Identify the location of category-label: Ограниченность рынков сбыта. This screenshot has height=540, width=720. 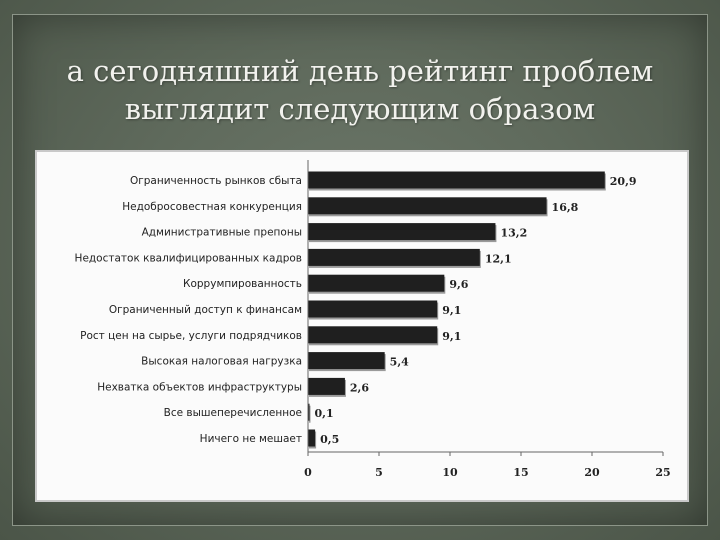
(216, 181).